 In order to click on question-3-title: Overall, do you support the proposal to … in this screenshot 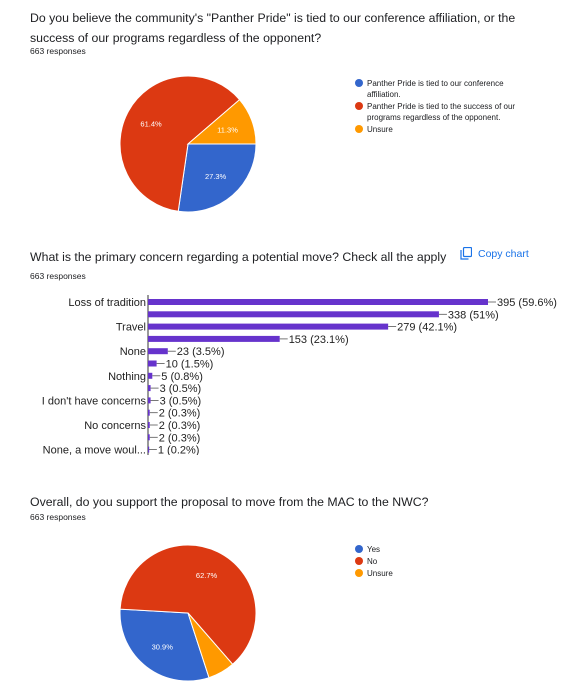, I will do `click(229, 502)`.